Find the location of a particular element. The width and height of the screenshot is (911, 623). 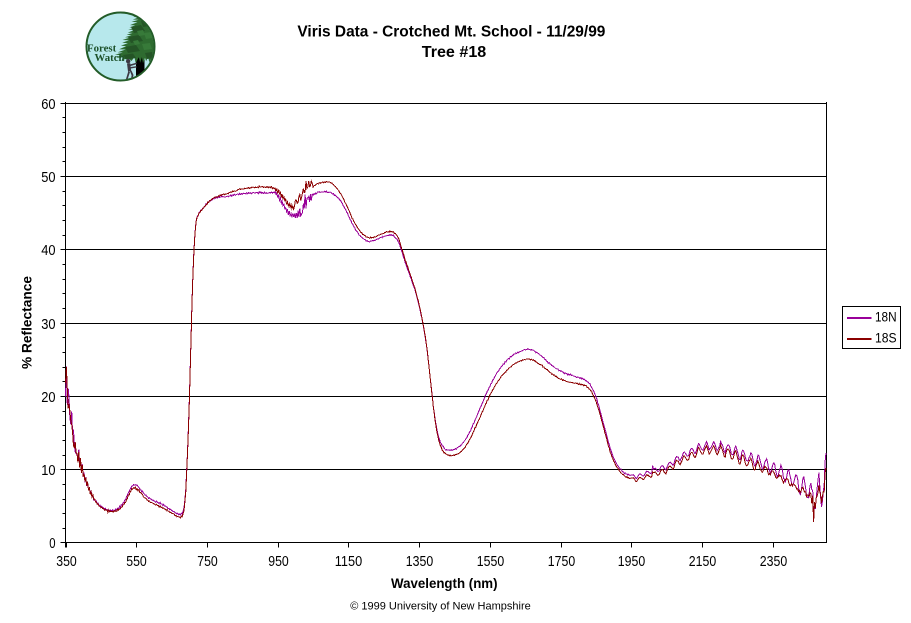

svg-text: 1550 is located at coordinates (490, 562).